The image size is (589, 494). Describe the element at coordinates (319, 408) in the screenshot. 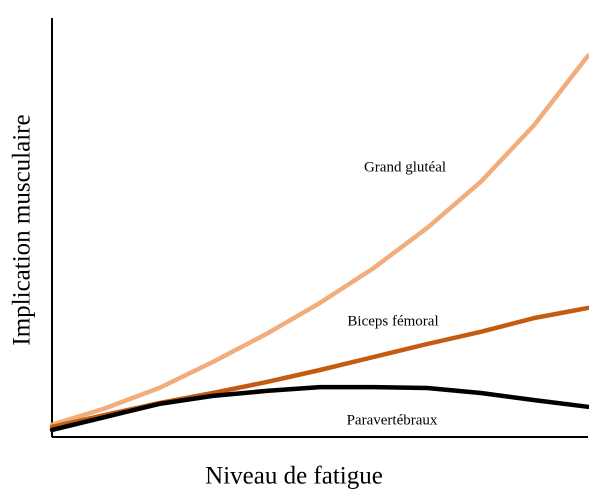

I see `series-line` at that location.